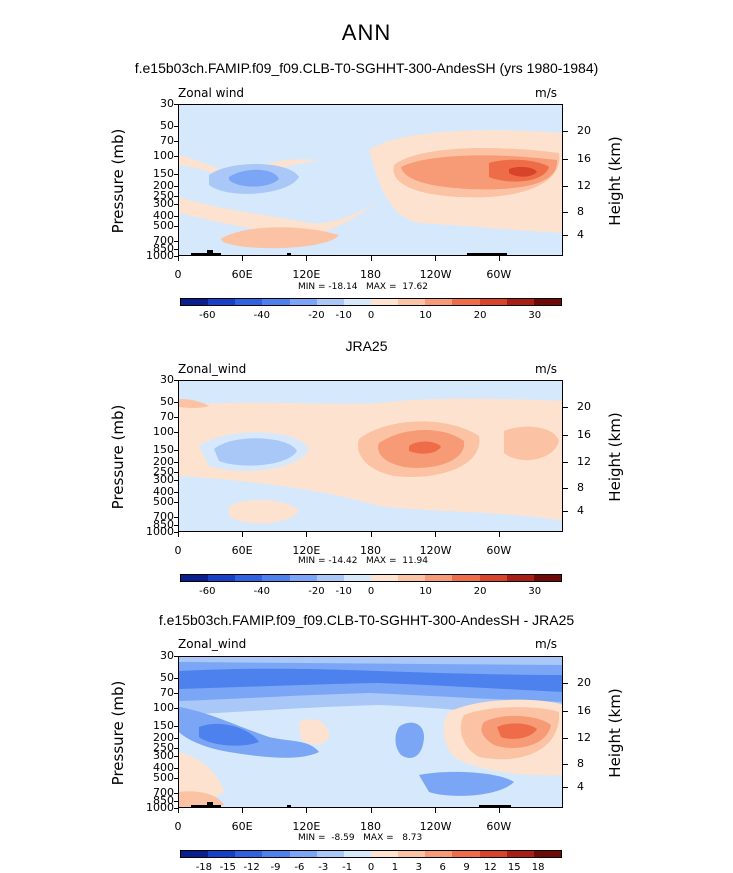 The width and height of the screenshot is (733, 873). What do you see at coordinates (210, 804) in the screenshot?
I see `panel-3-topography-peak` at bounding box center [210, 804].